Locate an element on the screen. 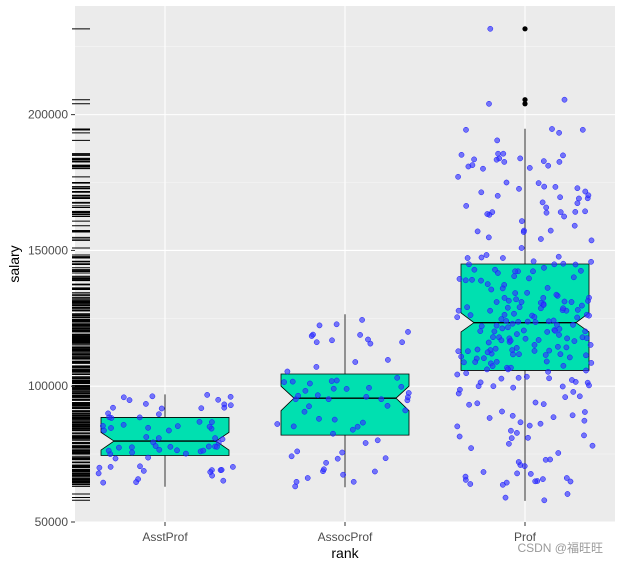 The image size is (618, 564). outlier-point is located at coordinates (525, 29).